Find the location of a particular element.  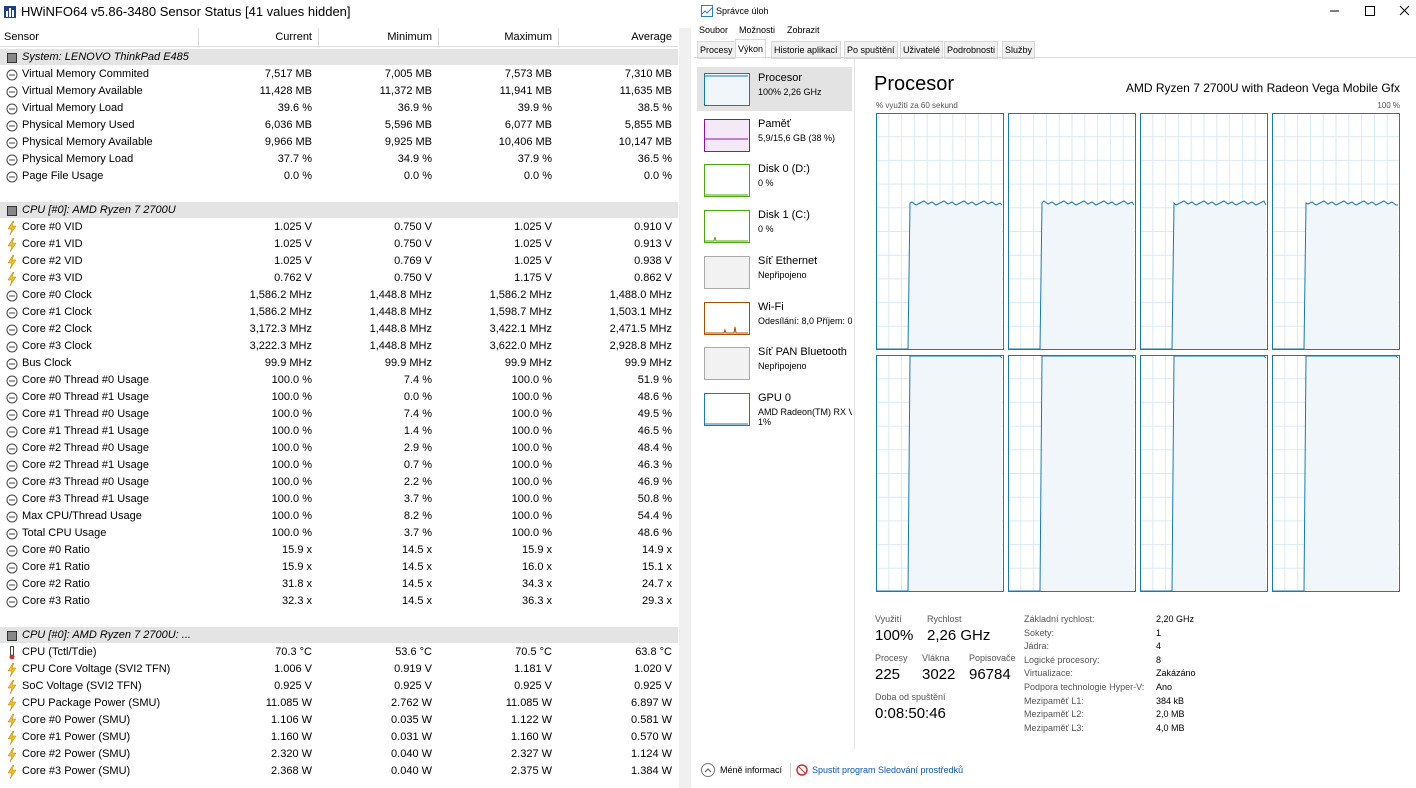

sensor-label: Core #0 Thread #0 Usage is located at coordinates (85, 380).